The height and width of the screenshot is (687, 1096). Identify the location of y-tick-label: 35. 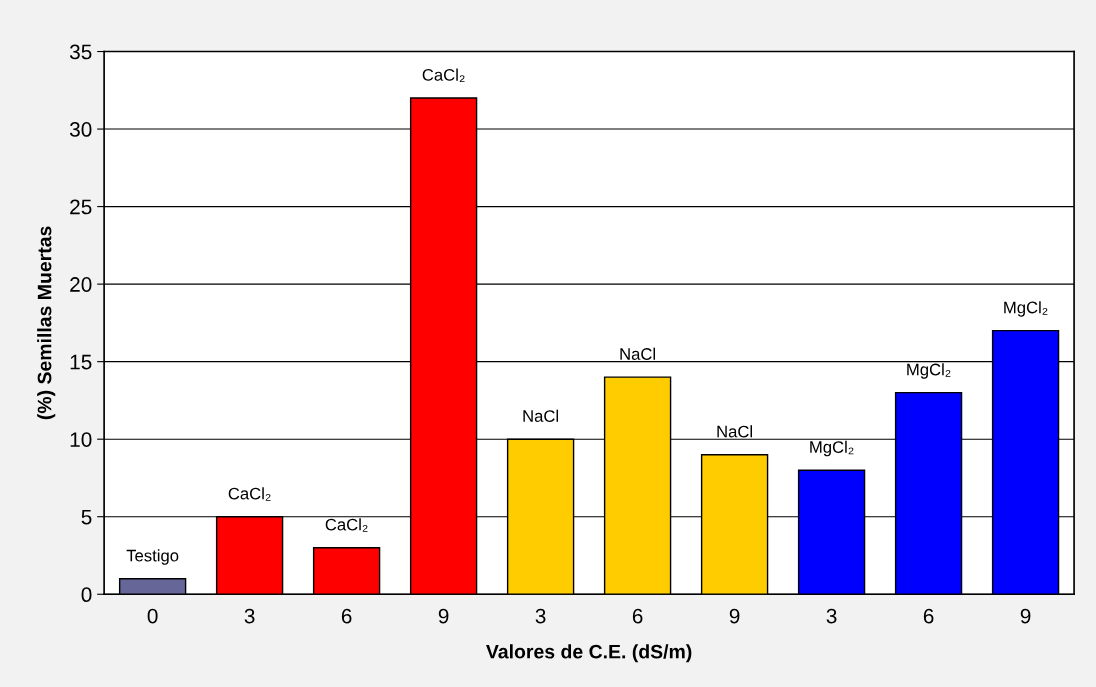
(80, 52).